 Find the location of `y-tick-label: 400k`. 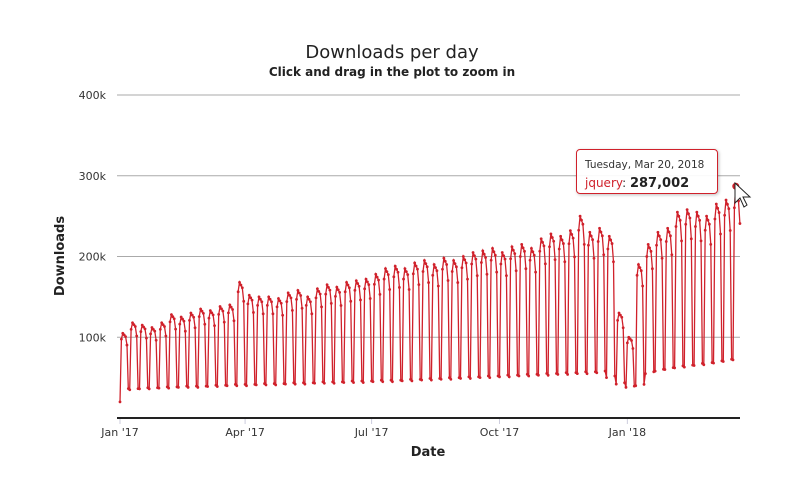

y-tick-label: 400k is located at coordinates (93, 95).